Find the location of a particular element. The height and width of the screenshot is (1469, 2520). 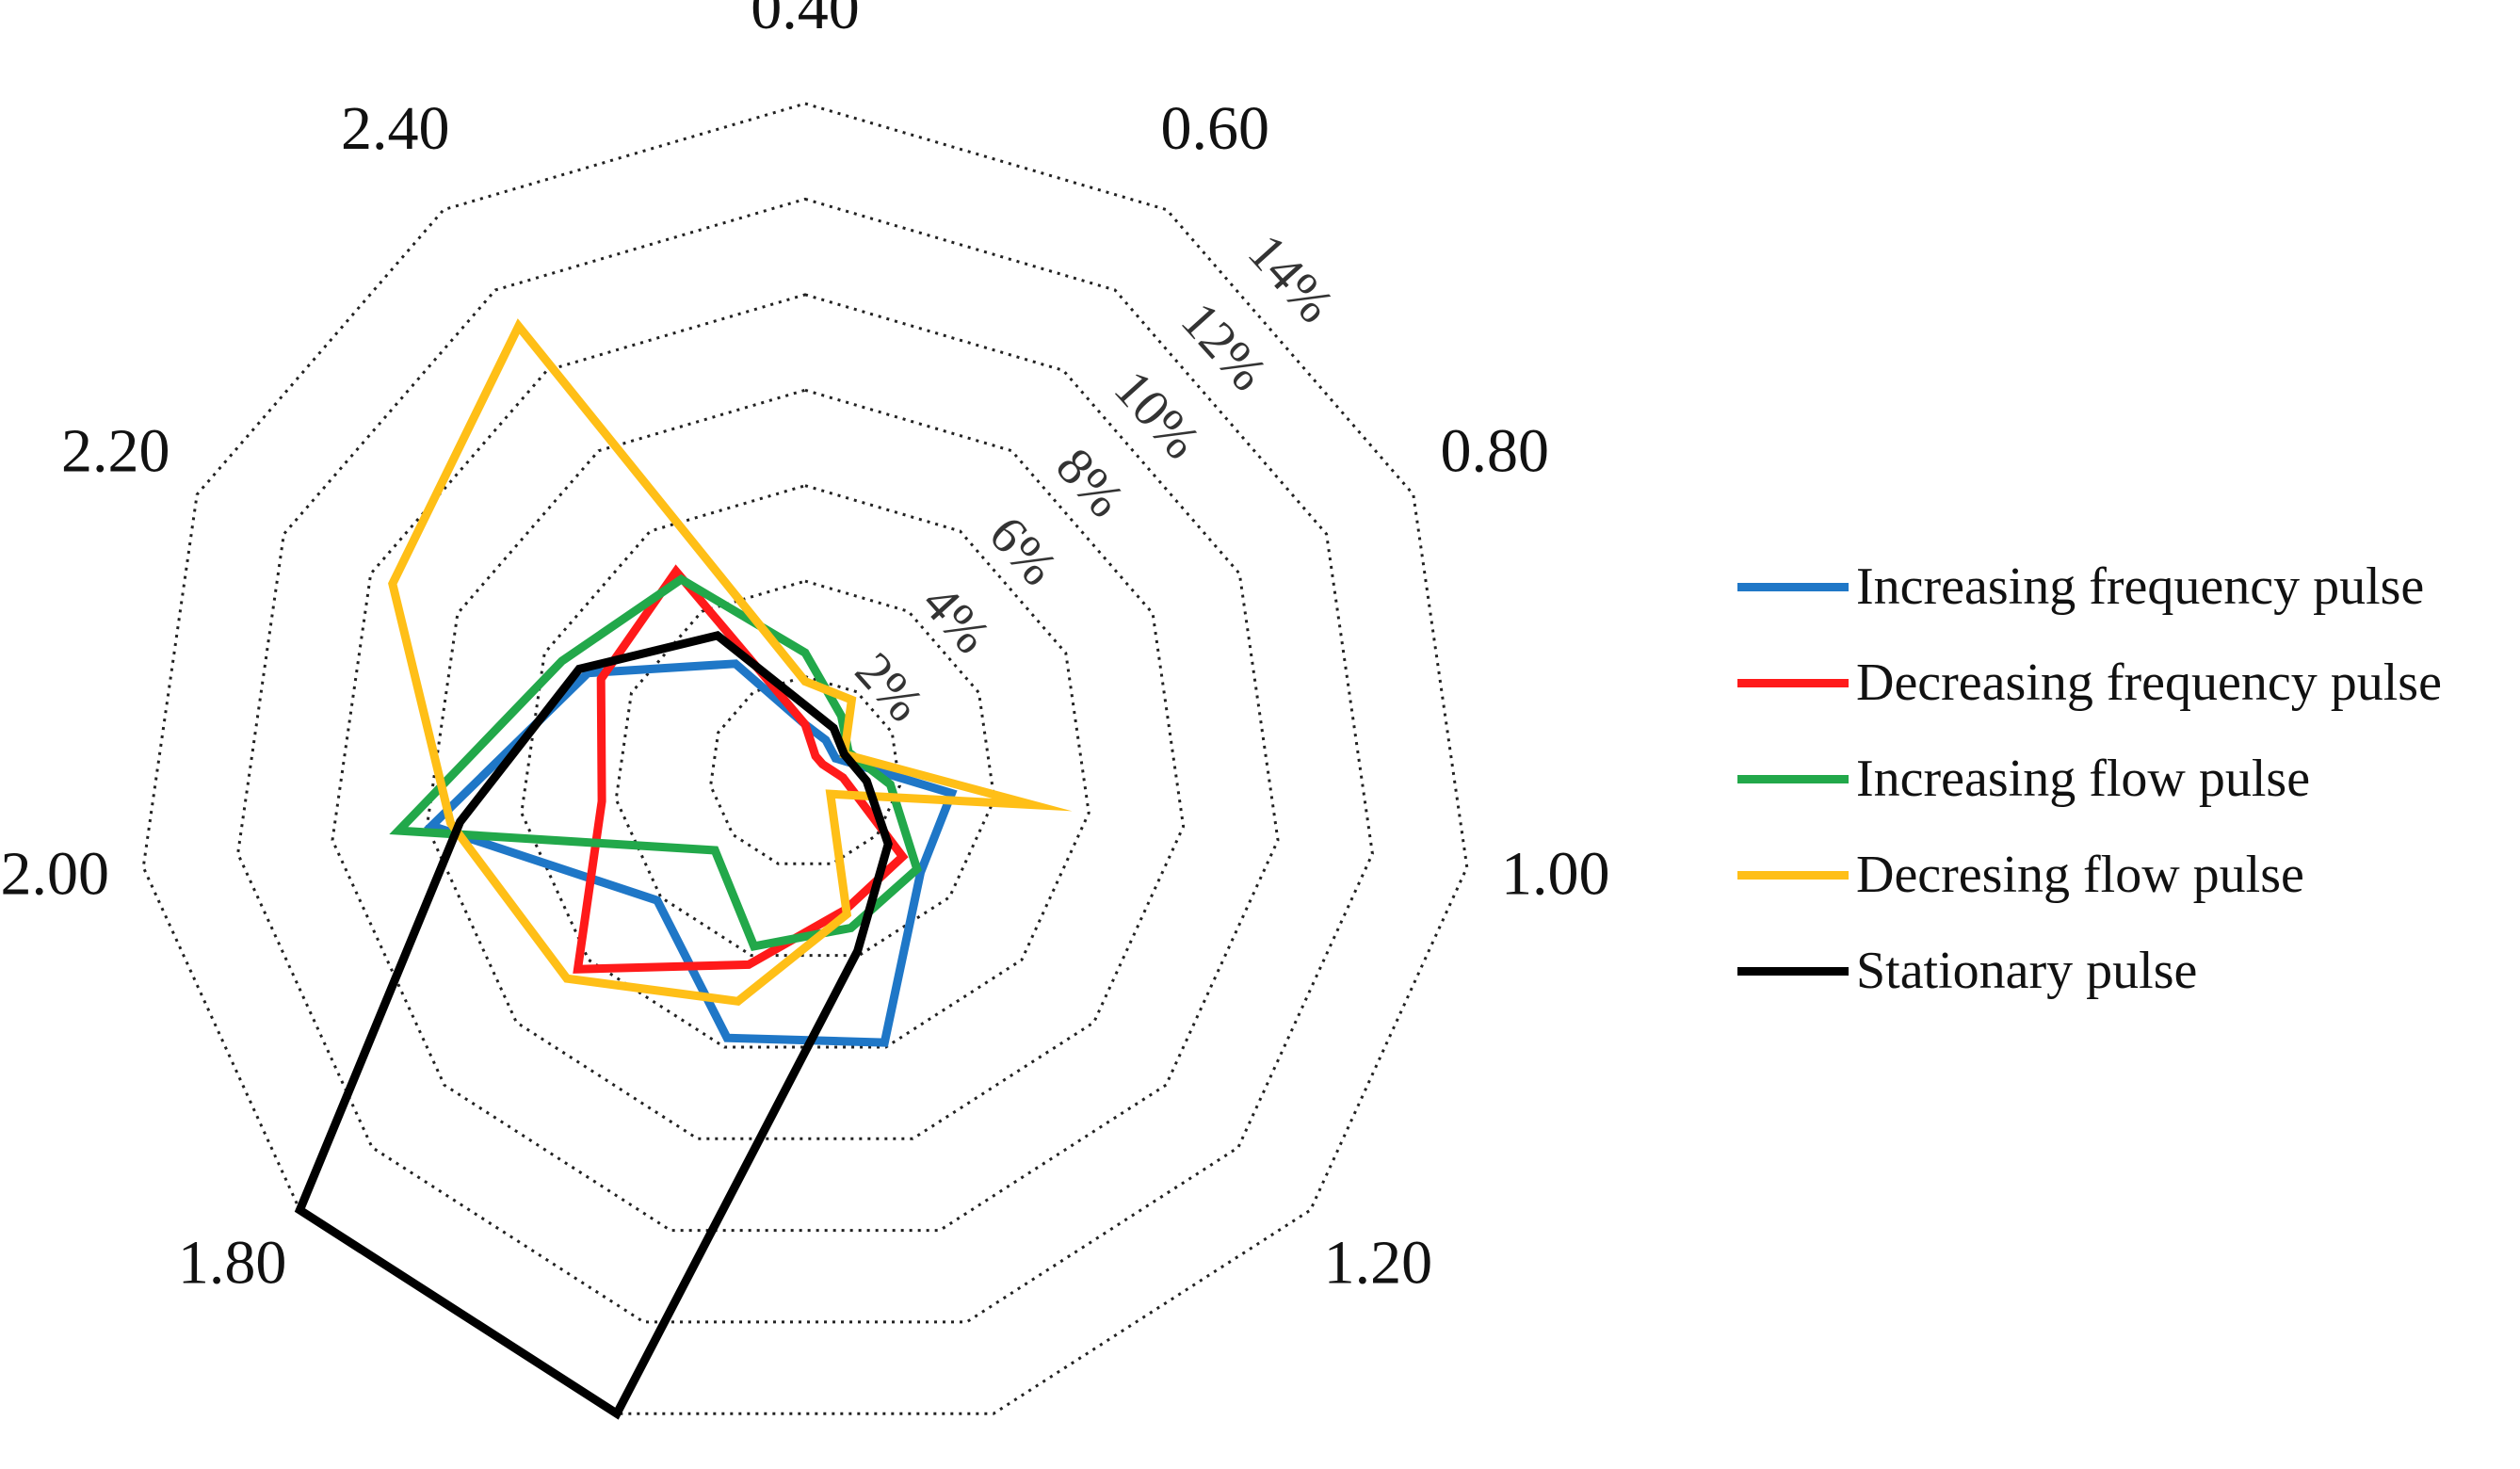

axis-label-9: 2.20 is located at coordinates (116, 452).